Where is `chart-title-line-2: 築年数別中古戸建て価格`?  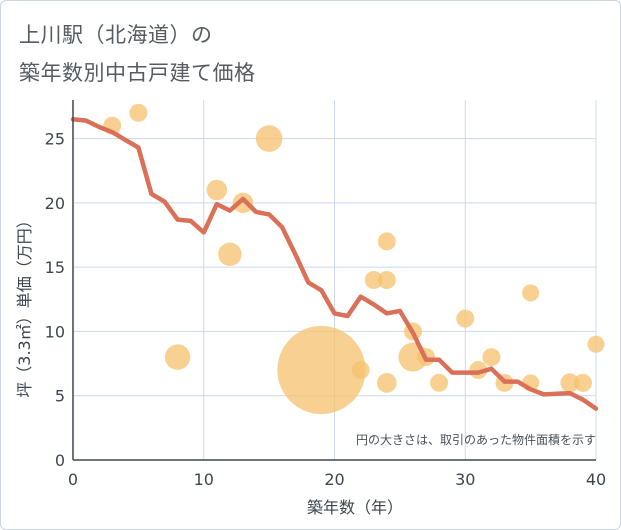 chart-title-line-2: 築年数別中古戸建て価格 is located at coordinates (137, 73).